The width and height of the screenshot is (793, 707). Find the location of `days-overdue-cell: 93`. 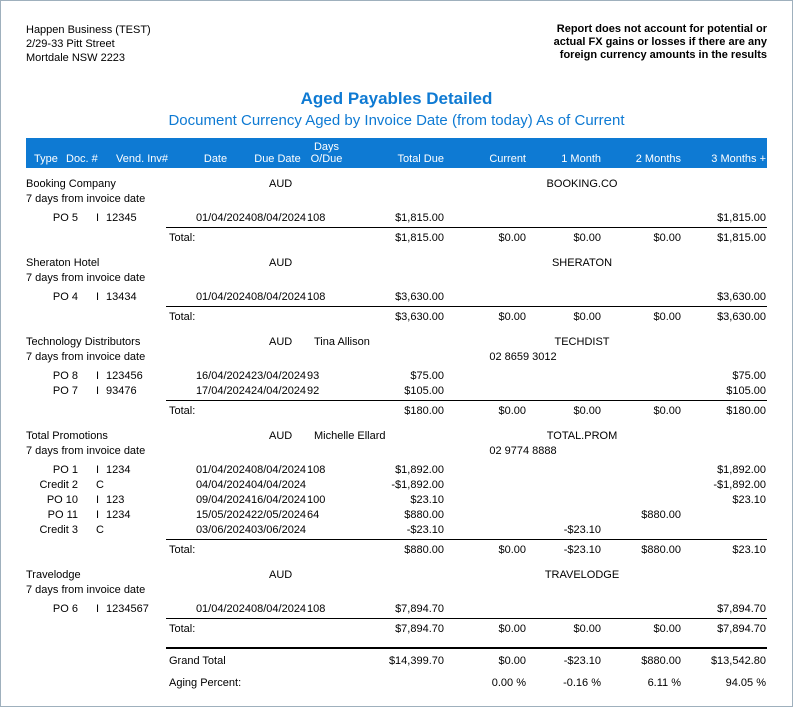

days-overdue-cell: 93 is located at coordinates (313, 376).